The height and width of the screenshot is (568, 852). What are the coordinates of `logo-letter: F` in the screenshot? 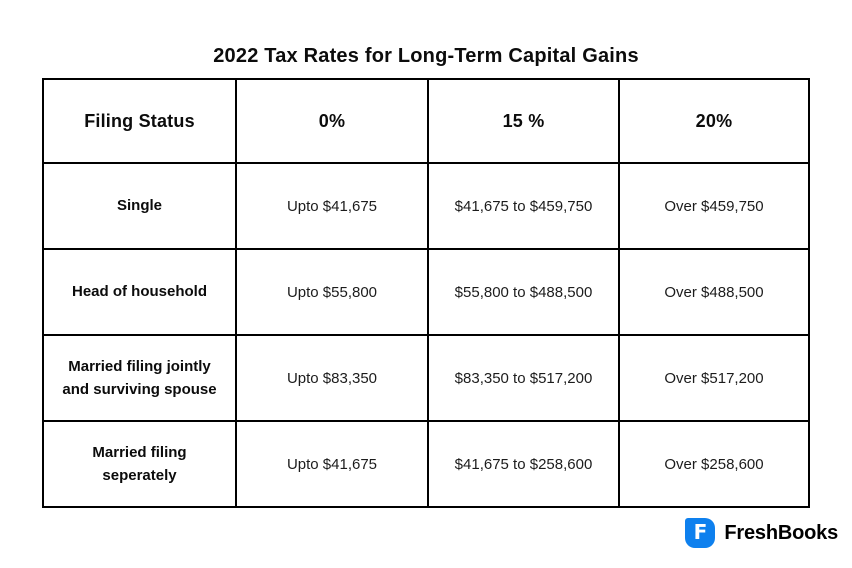 It's located at (700, 532).